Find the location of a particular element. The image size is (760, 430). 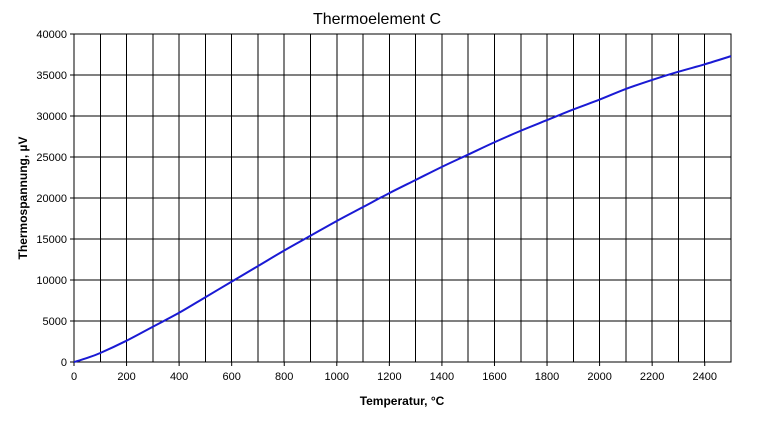

y-axis-label: Thermospannung, µV is located at coordinates (23, 198).